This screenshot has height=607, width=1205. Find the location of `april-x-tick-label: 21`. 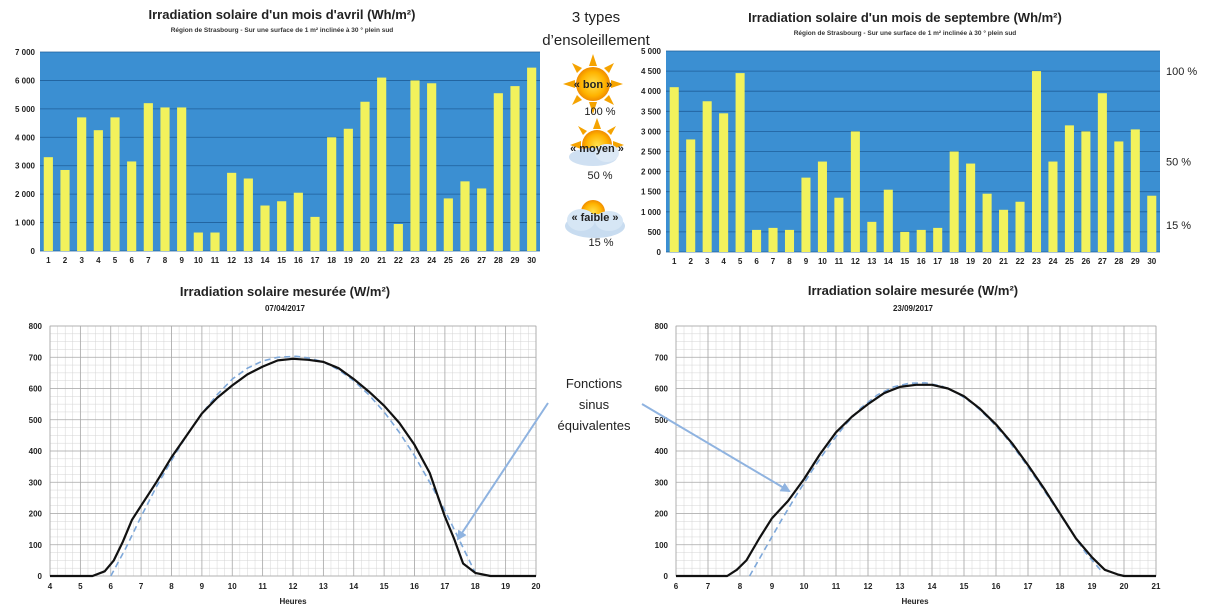

april-x-tick-label: 21 is located at coordinates (381, 260).